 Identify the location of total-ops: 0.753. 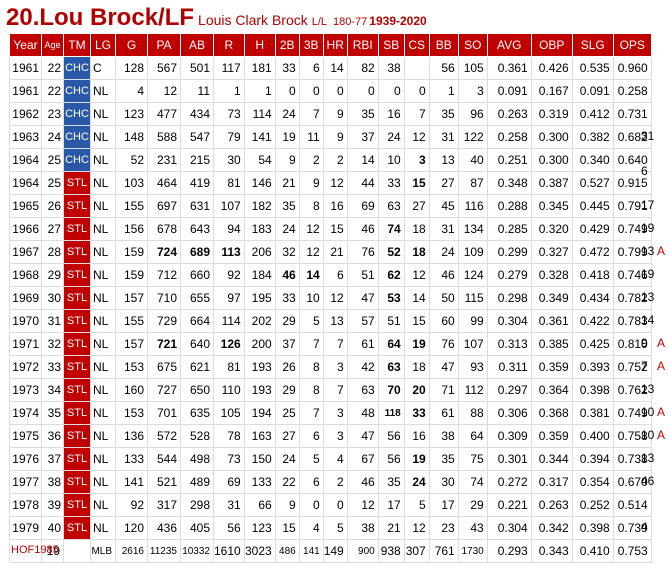
(632, 551).